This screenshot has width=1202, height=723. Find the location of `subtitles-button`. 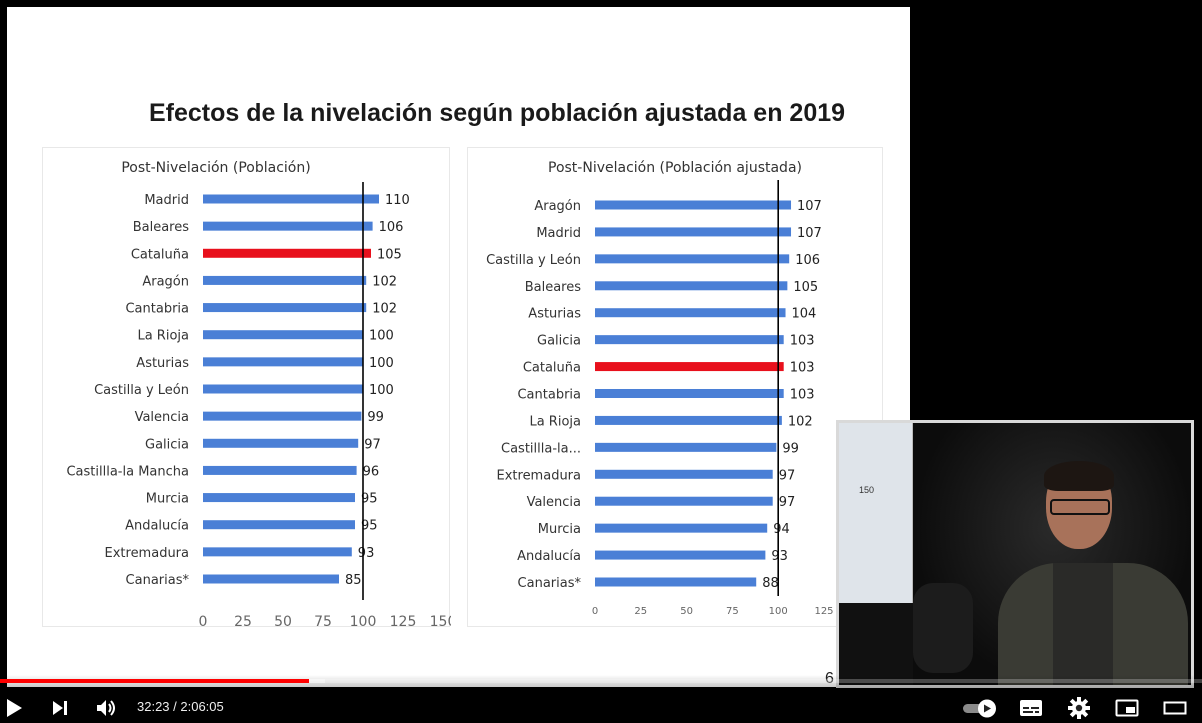

subtitles-button is located at coordinates (1031, 708).